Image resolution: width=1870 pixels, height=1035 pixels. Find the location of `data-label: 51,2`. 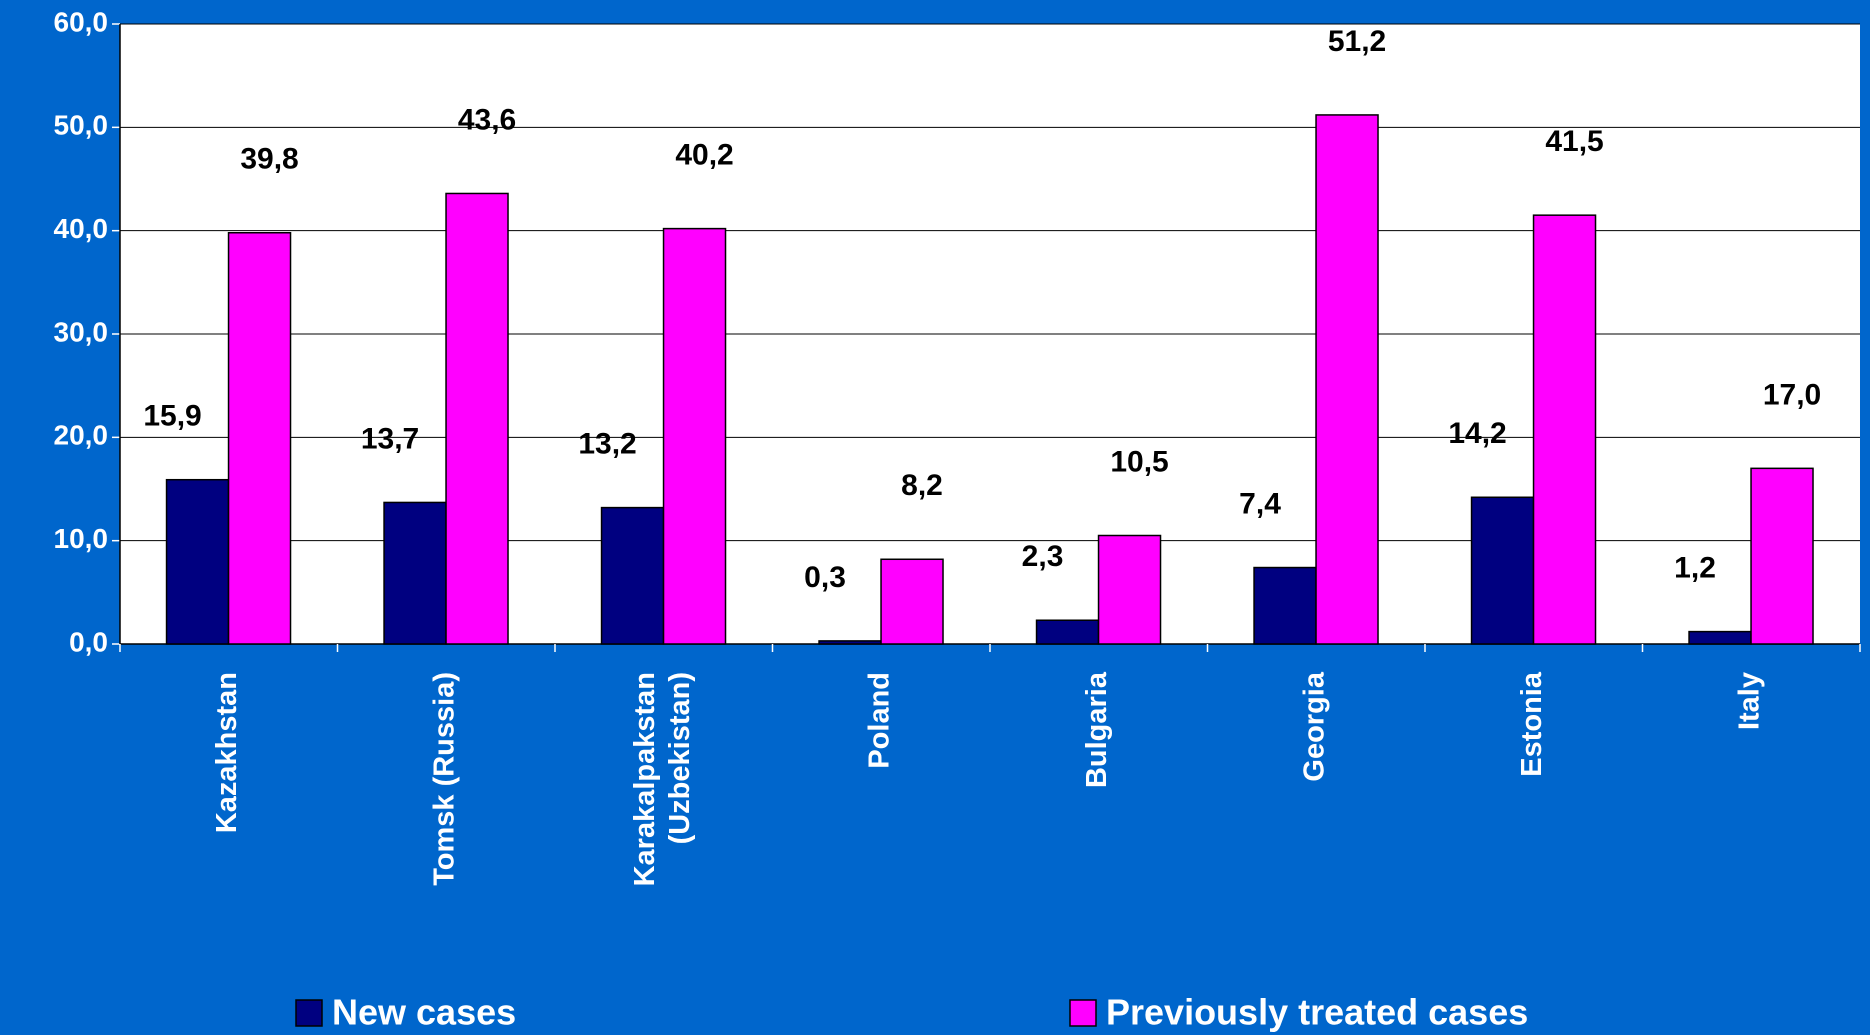

data-label: 51,2 is located at coordinates (1357, 41).